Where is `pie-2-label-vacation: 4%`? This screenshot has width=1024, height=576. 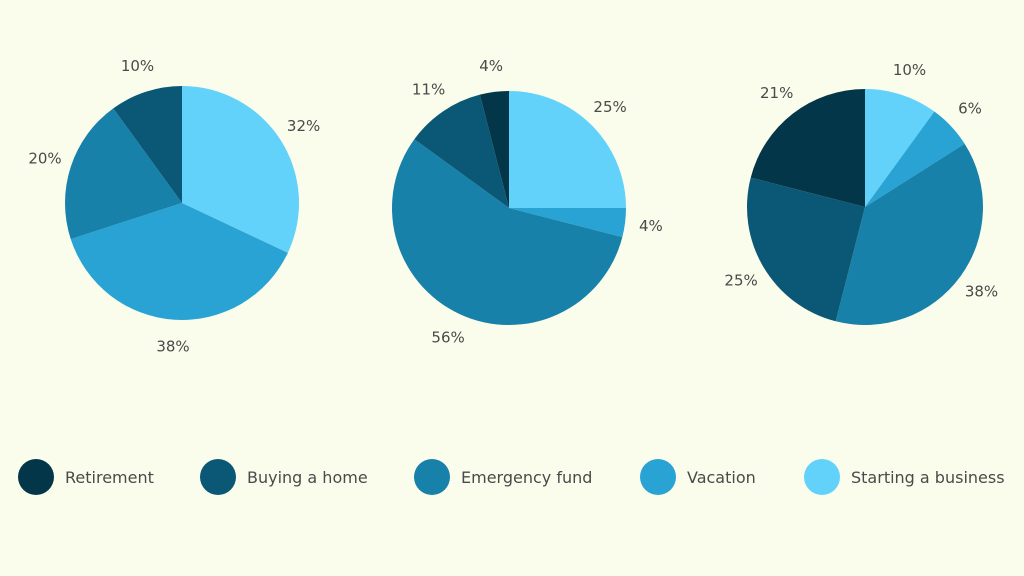
pie-2-label-vacation: 4% is located at coordinates (651, 226).